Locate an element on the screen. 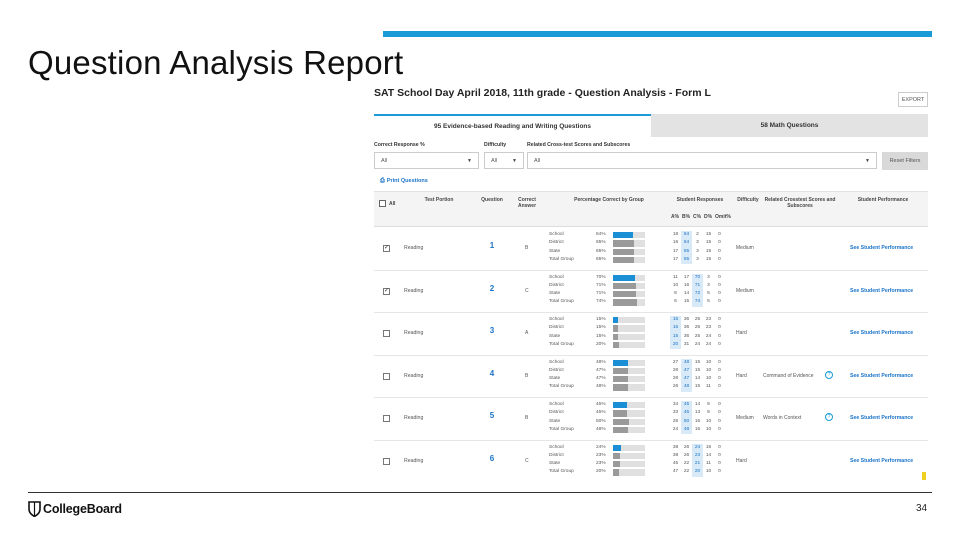  response-row: 28 47 15 10 0 is located at coordinates (703, 371).